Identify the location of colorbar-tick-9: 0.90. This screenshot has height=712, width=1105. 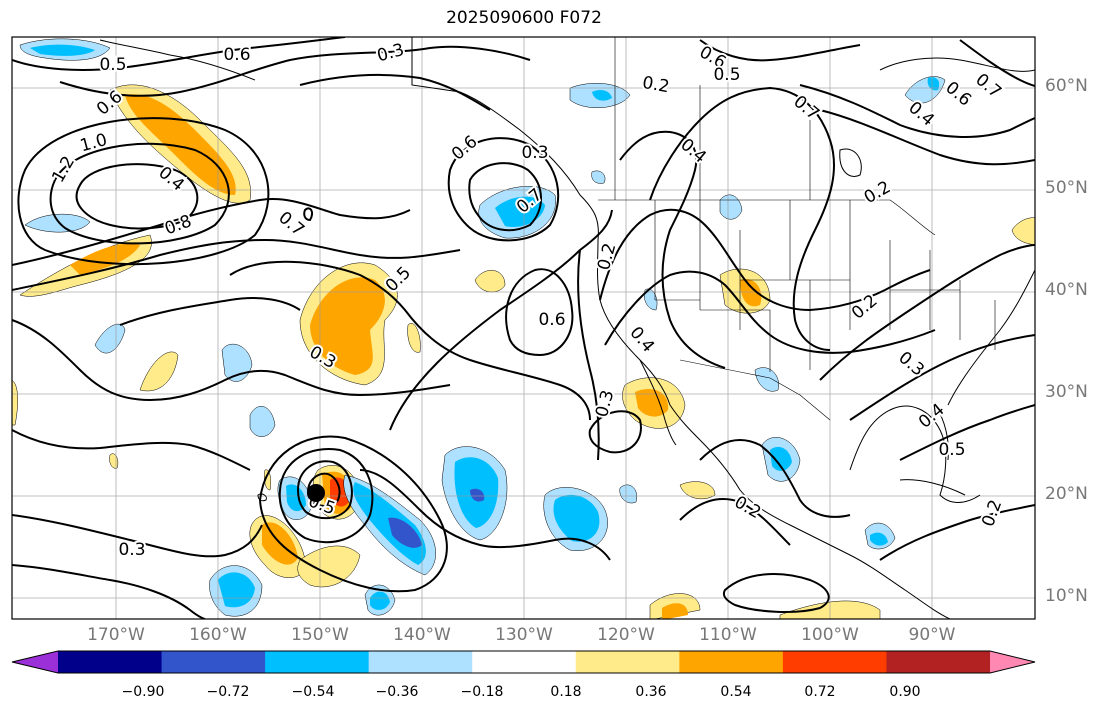
(905, 692).